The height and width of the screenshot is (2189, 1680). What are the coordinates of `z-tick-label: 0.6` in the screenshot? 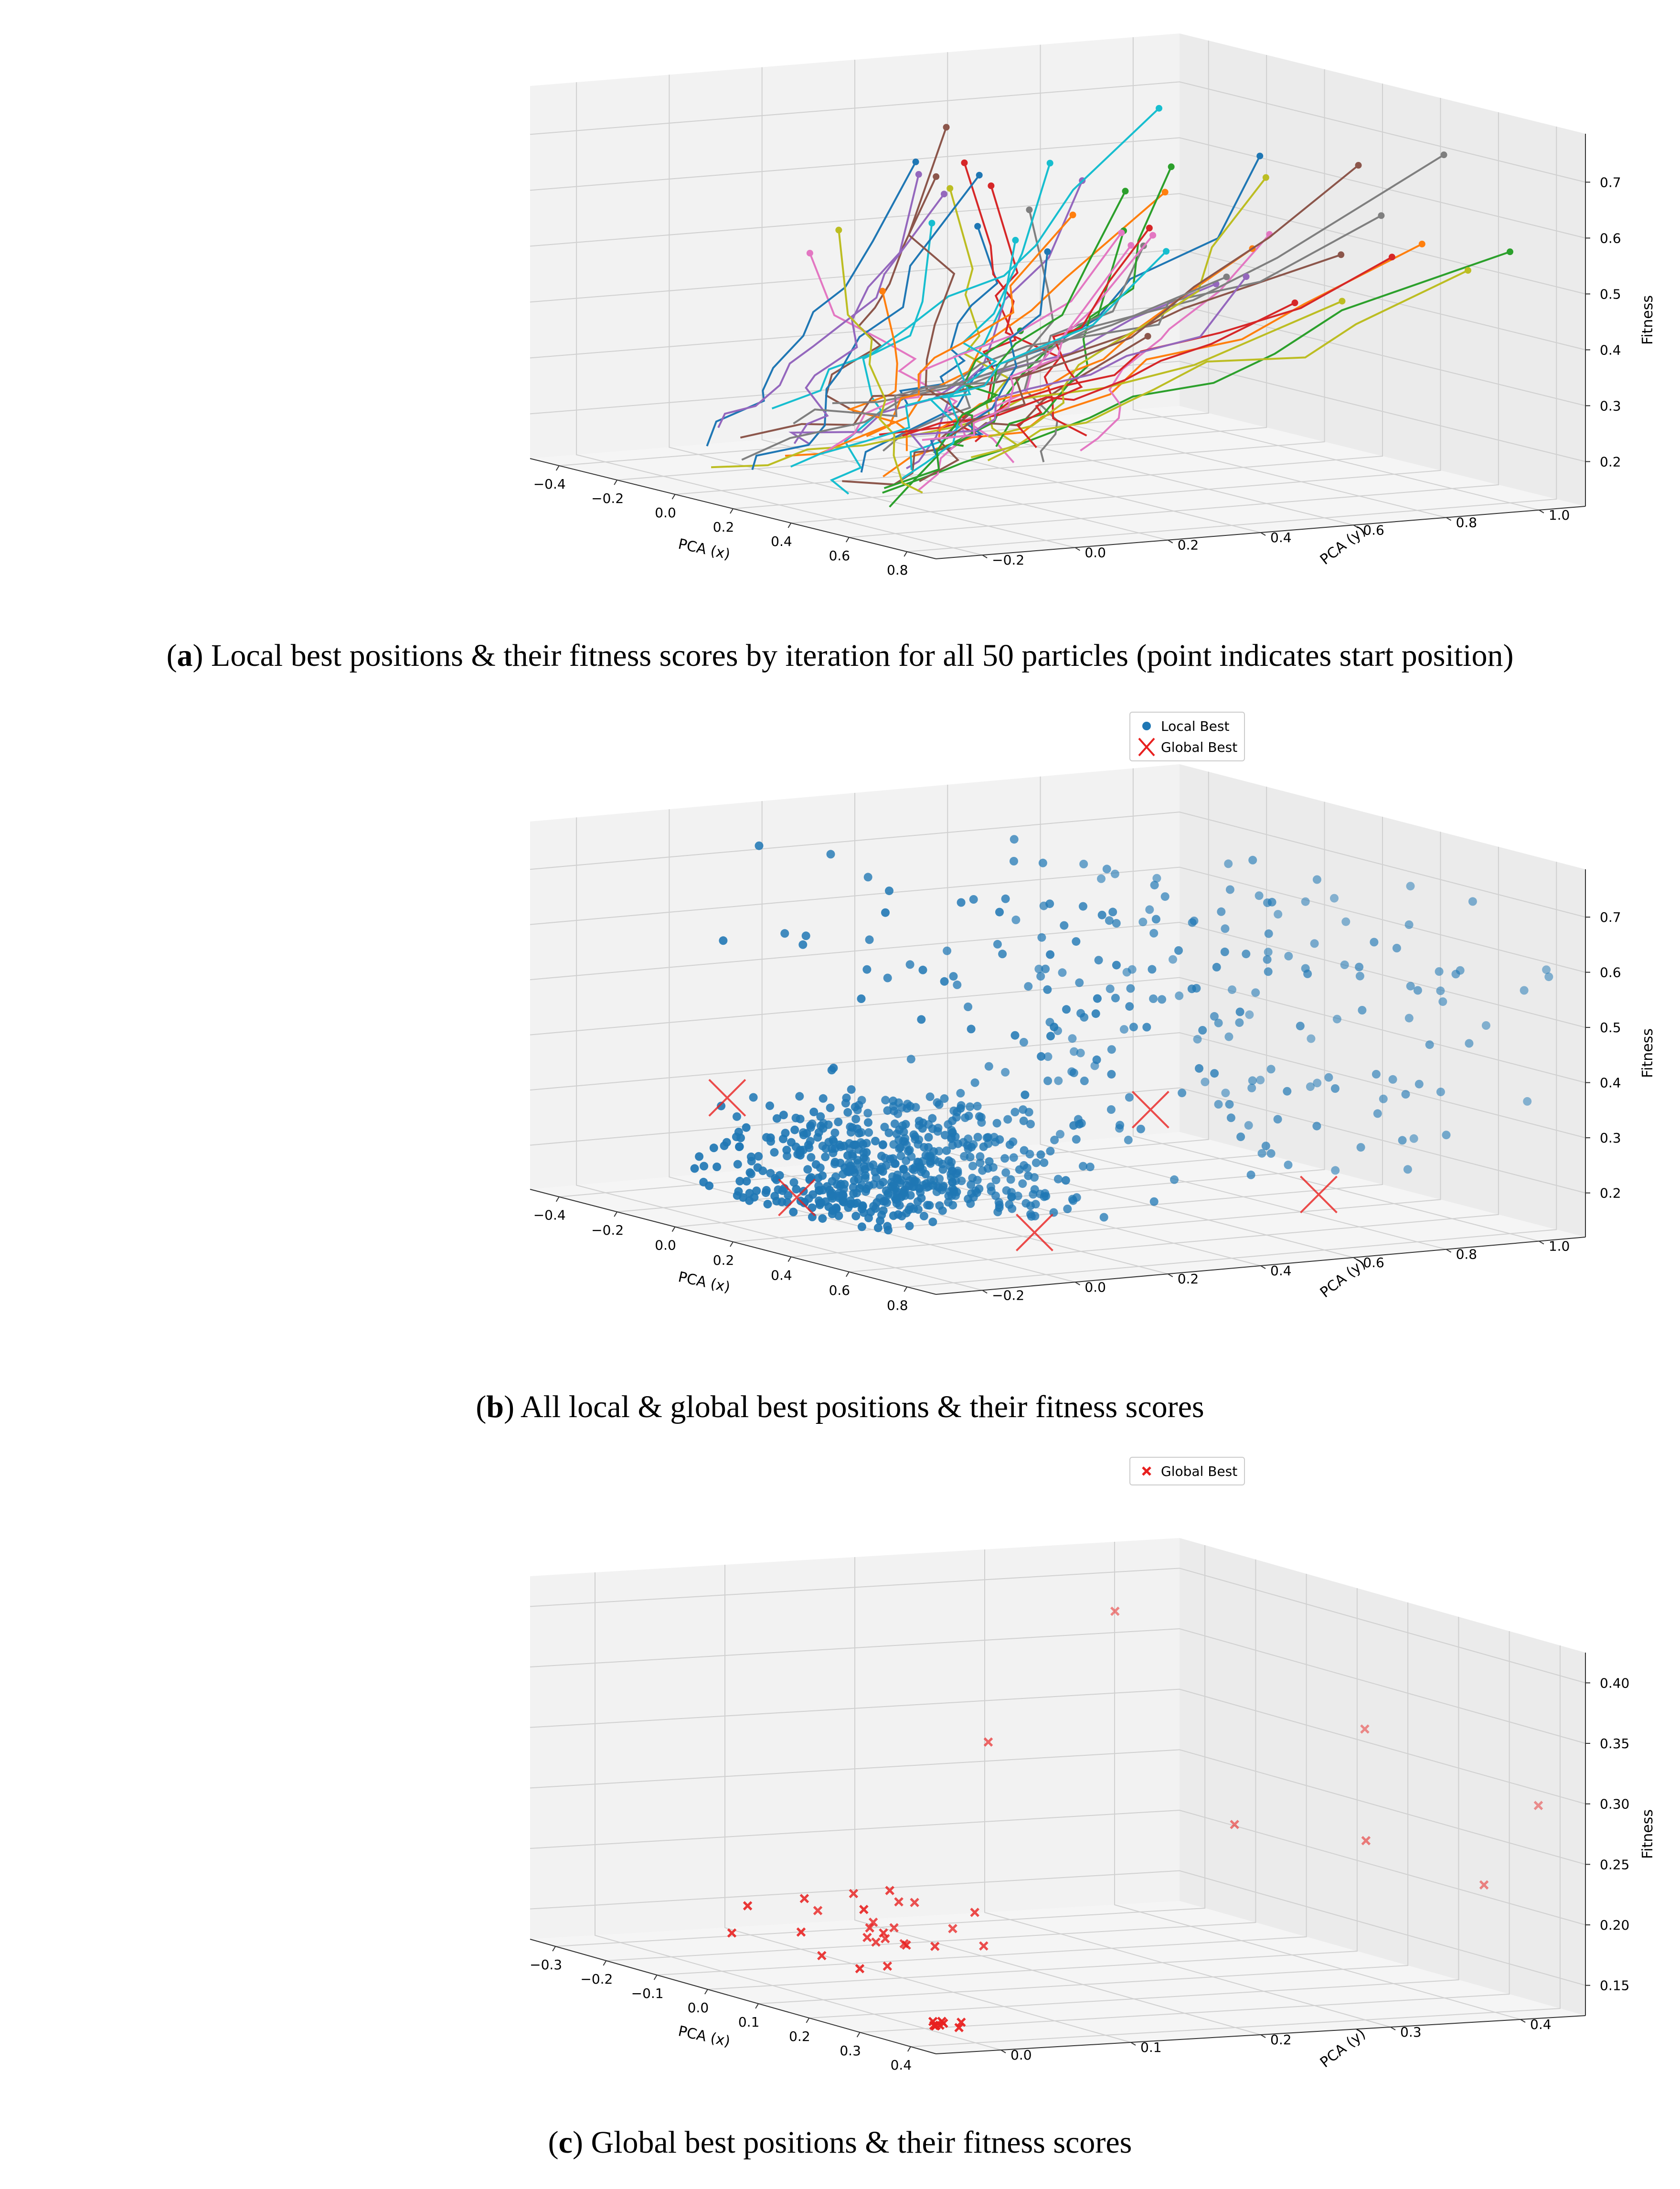 It's located at (1610, 238).